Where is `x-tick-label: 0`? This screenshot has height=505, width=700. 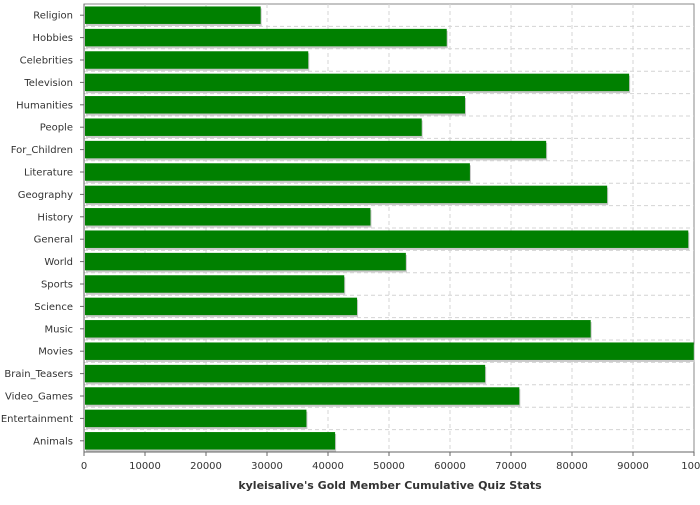
x-tick-label: 0 is located at coordinates (84, 466).